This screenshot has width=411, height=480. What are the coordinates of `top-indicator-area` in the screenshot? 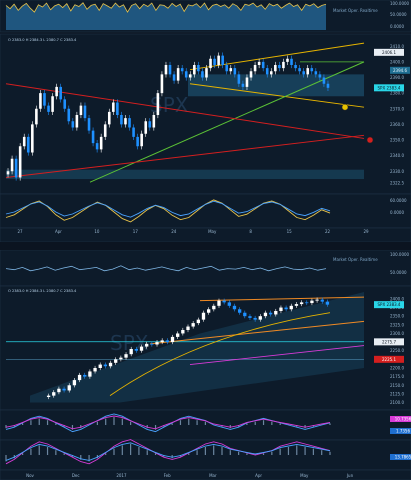 It's located at (166, 16).